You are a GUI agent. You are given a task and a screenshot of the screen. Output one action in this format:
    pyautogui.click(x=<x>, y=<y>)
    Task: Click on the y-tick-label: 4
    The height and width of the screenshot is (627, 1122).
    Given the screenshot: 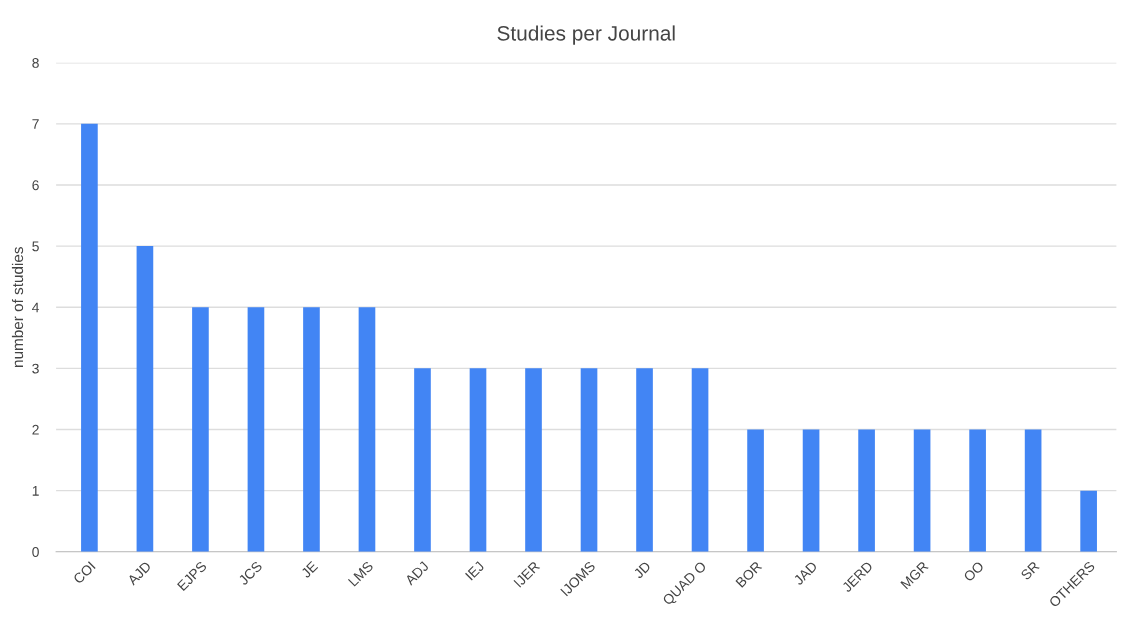 What is the action you would take?
    pyautogui.click(x=36, y=307)
    